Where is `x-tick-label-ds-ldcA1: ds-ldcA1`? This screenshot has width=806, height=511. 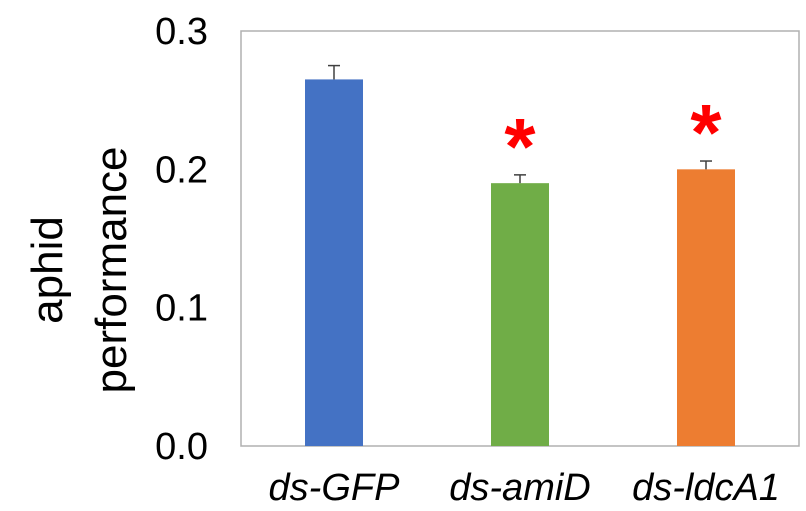 x-tick-label-ds-ldcA1: ds-ldcA1 is located at coordinates (706, 488).